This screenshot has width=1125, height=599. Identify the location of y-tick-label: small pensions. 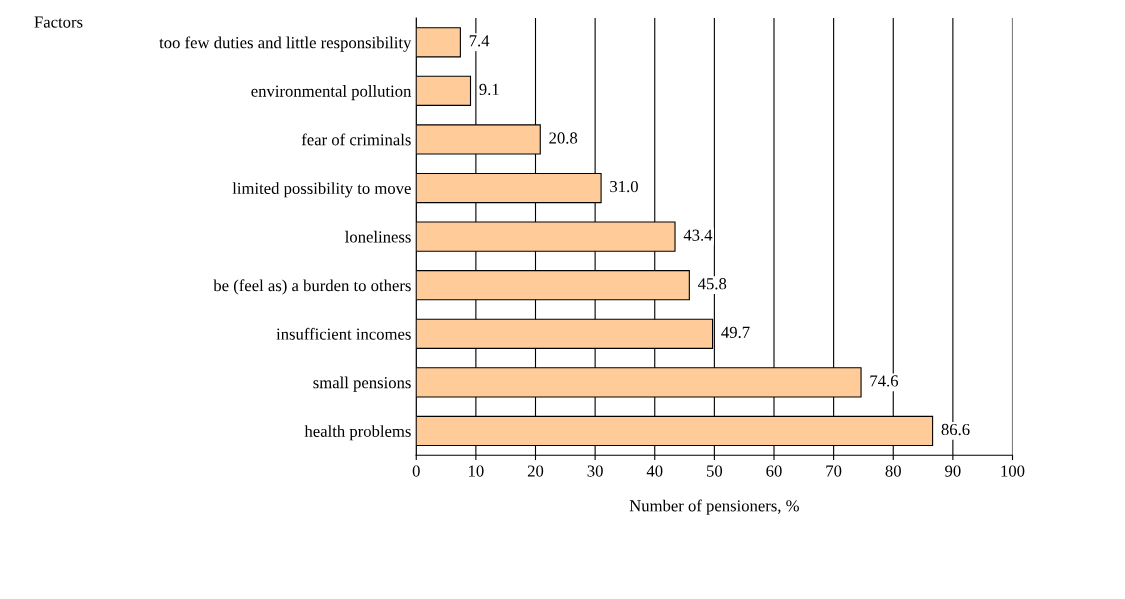
(362, 384).